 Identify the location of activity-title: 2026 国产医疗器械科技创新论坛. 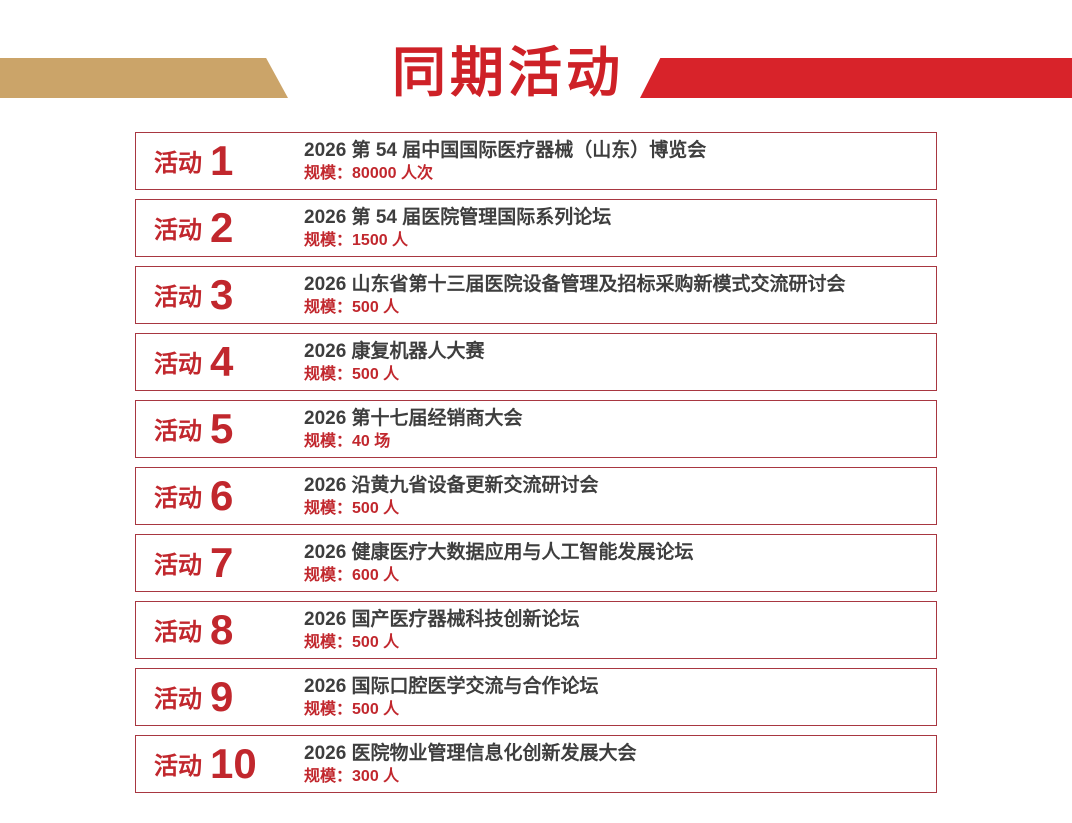
(442, 619).